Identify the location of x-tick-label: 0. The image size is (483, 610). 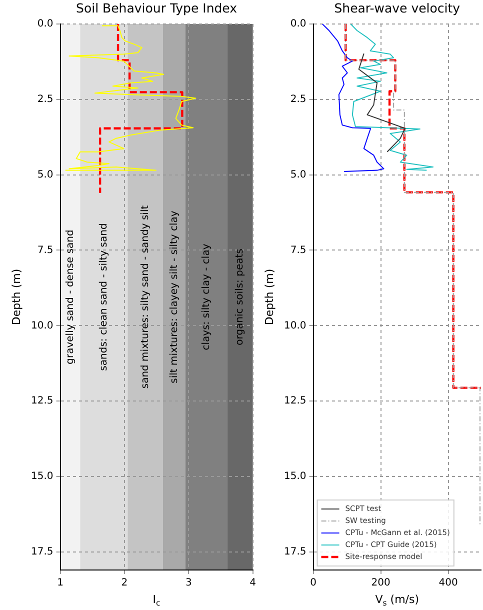
(313, 583).